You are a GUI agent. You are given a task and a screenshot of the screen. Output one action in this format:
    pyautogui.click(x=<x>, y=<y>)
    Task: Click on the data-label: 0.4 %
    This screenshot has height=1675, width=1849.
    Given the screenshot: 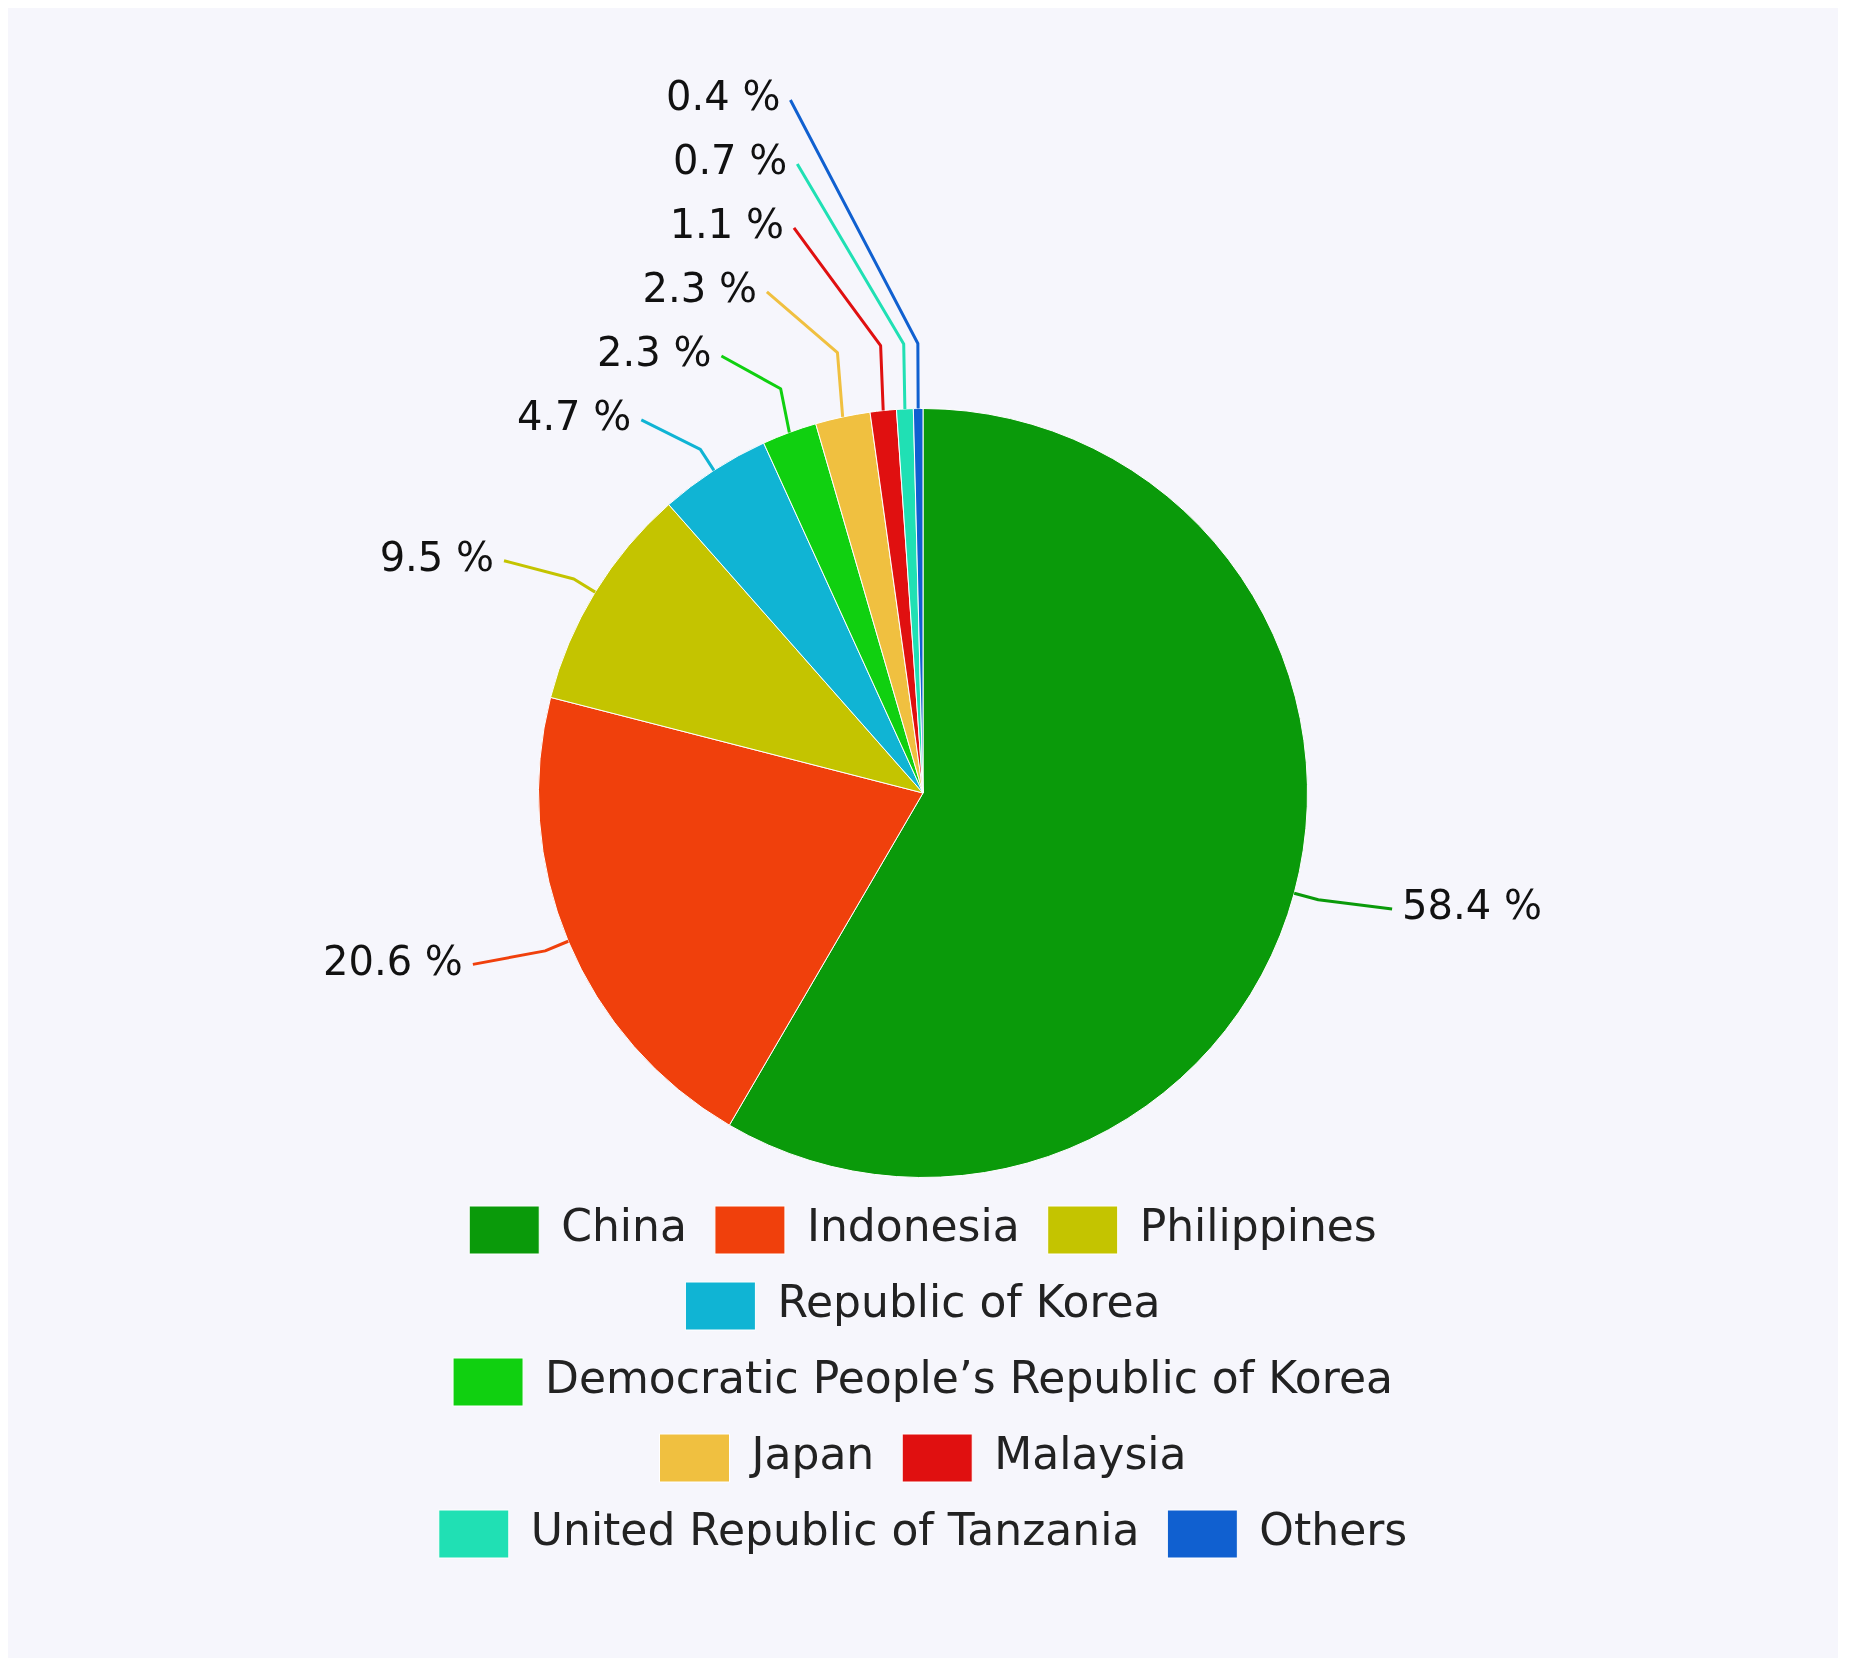 What is the action you would take?
    pyautogui.click(x=723, y=96)
    